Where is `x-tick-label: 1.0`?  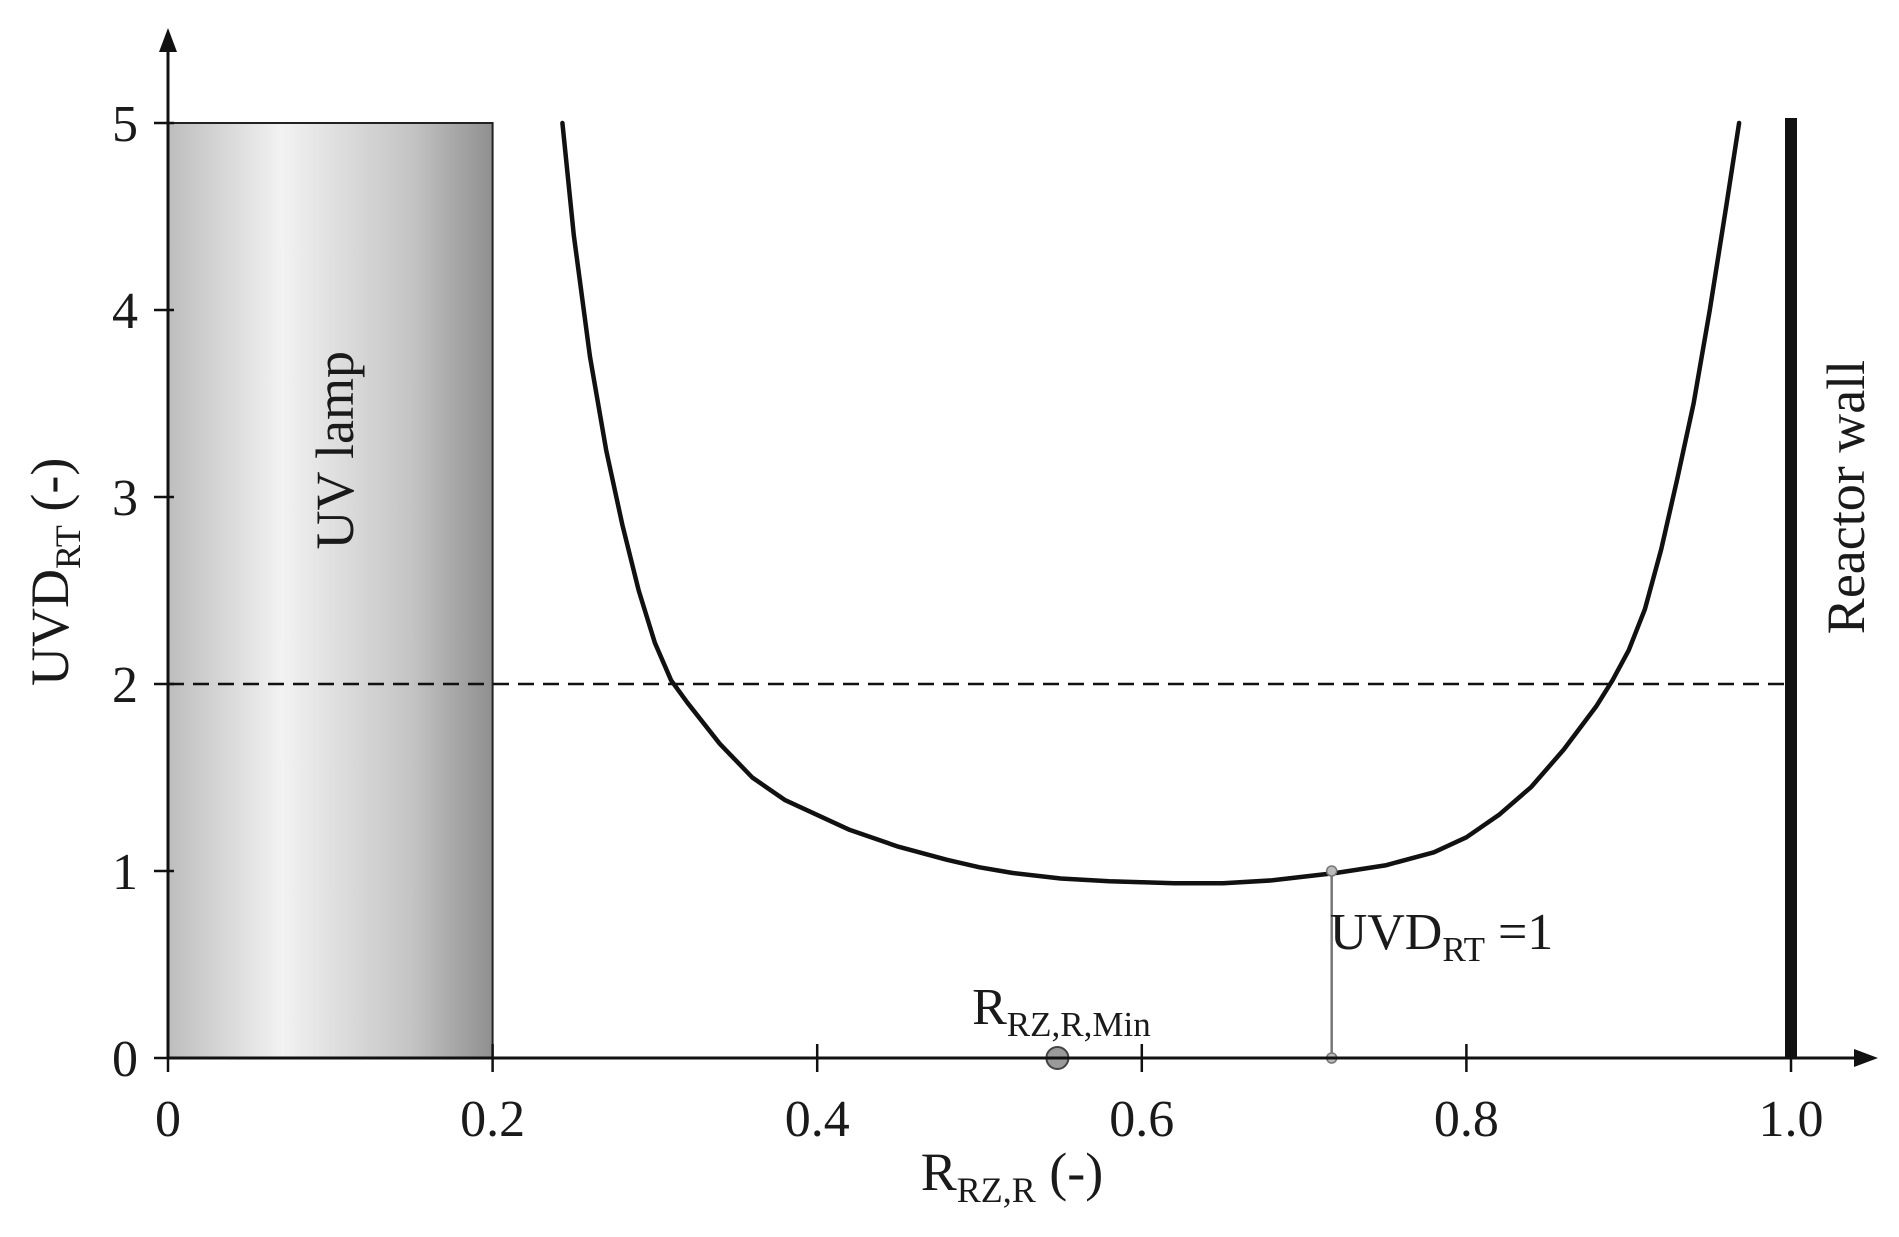
x-tick-label: 1.0 is located at coordinates (1791, 1119).